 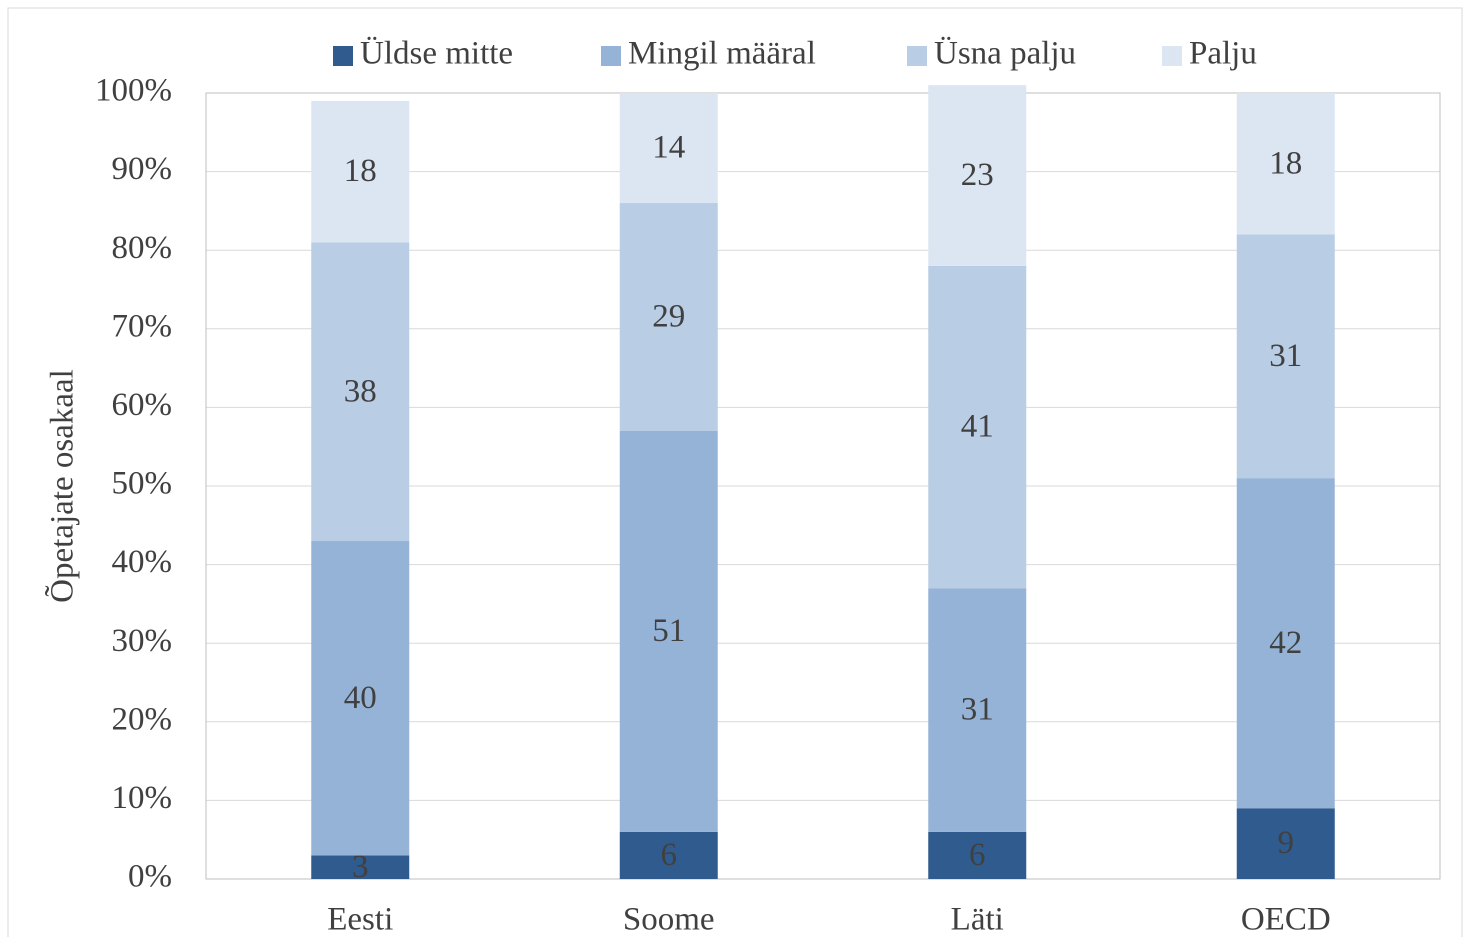 What do you see at coordinates (977, 919) in the screenshot?
I see `x-tick-label: Läti` at bounding box center [977, 919].